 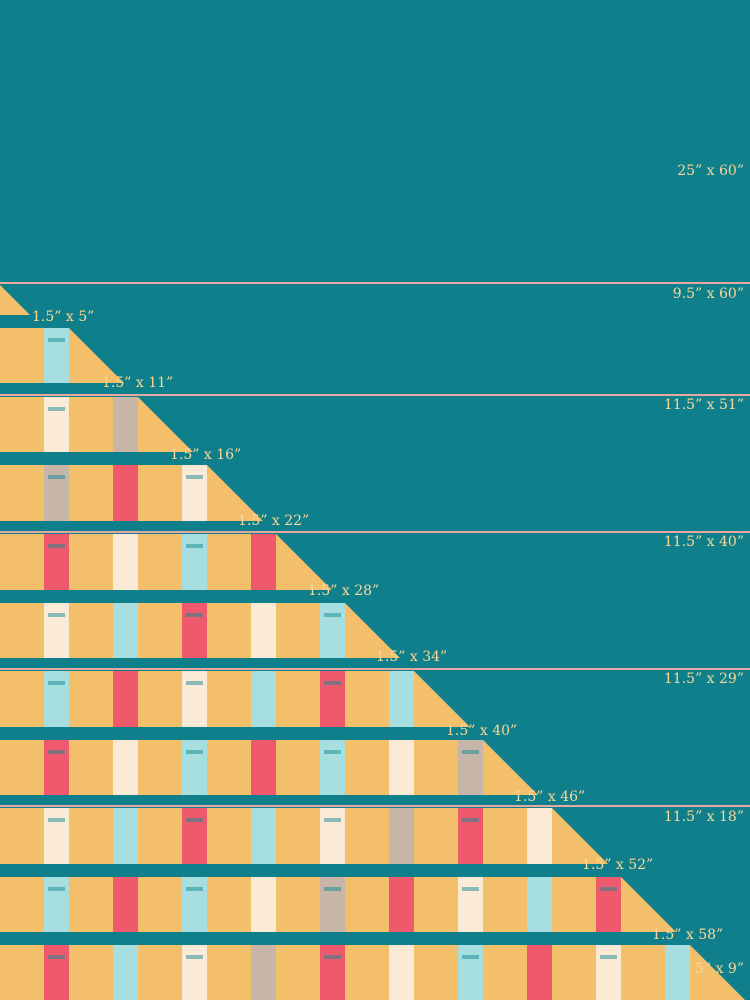 What do you see at coordinates (125, 836) in the screenshot?
I see `fabric-strip-r9-c2` at bounding box center [125, 836].